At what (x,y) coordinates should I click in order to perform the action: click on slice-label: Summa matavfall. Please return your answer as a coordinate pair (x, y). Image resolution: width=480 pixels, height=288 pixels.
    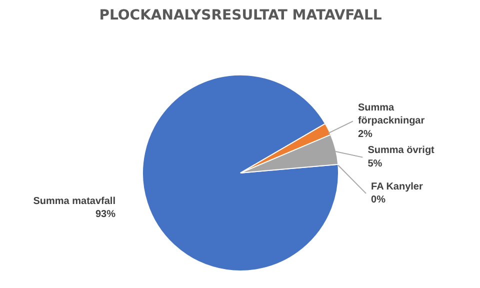
    Looking at the image, I should click on (74, 201).